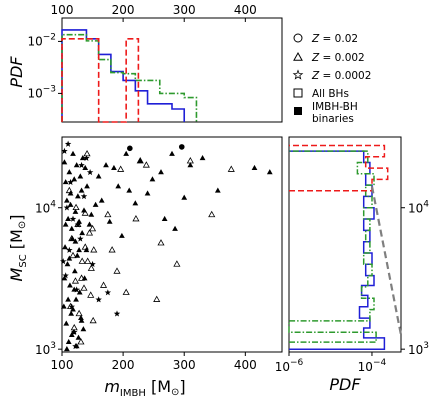 The image size is (436, 402). I want to click on main-ytick-label-0-base: 10, so click(42, 350).